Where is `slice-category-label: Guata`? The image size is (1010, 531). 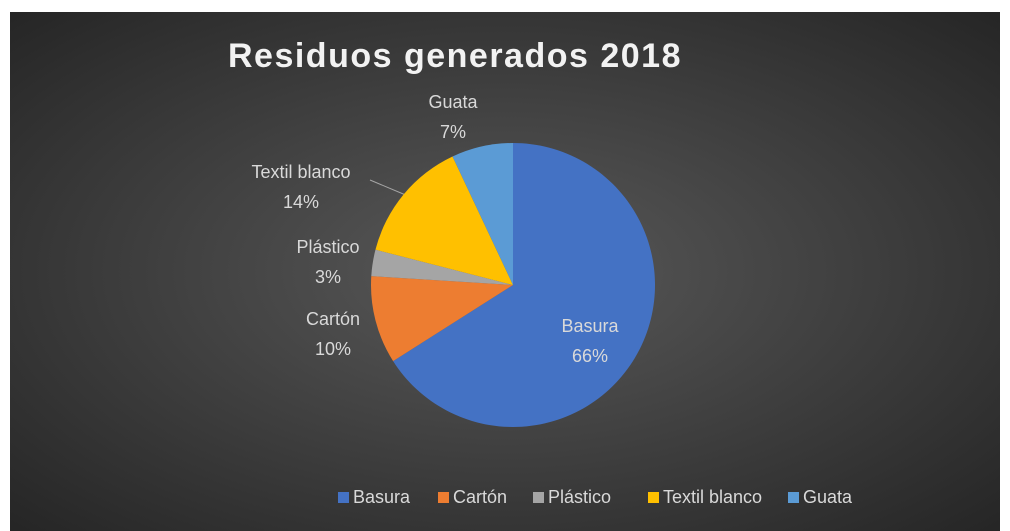
slice-category-label: Guata is located at coordinates (453, 102).